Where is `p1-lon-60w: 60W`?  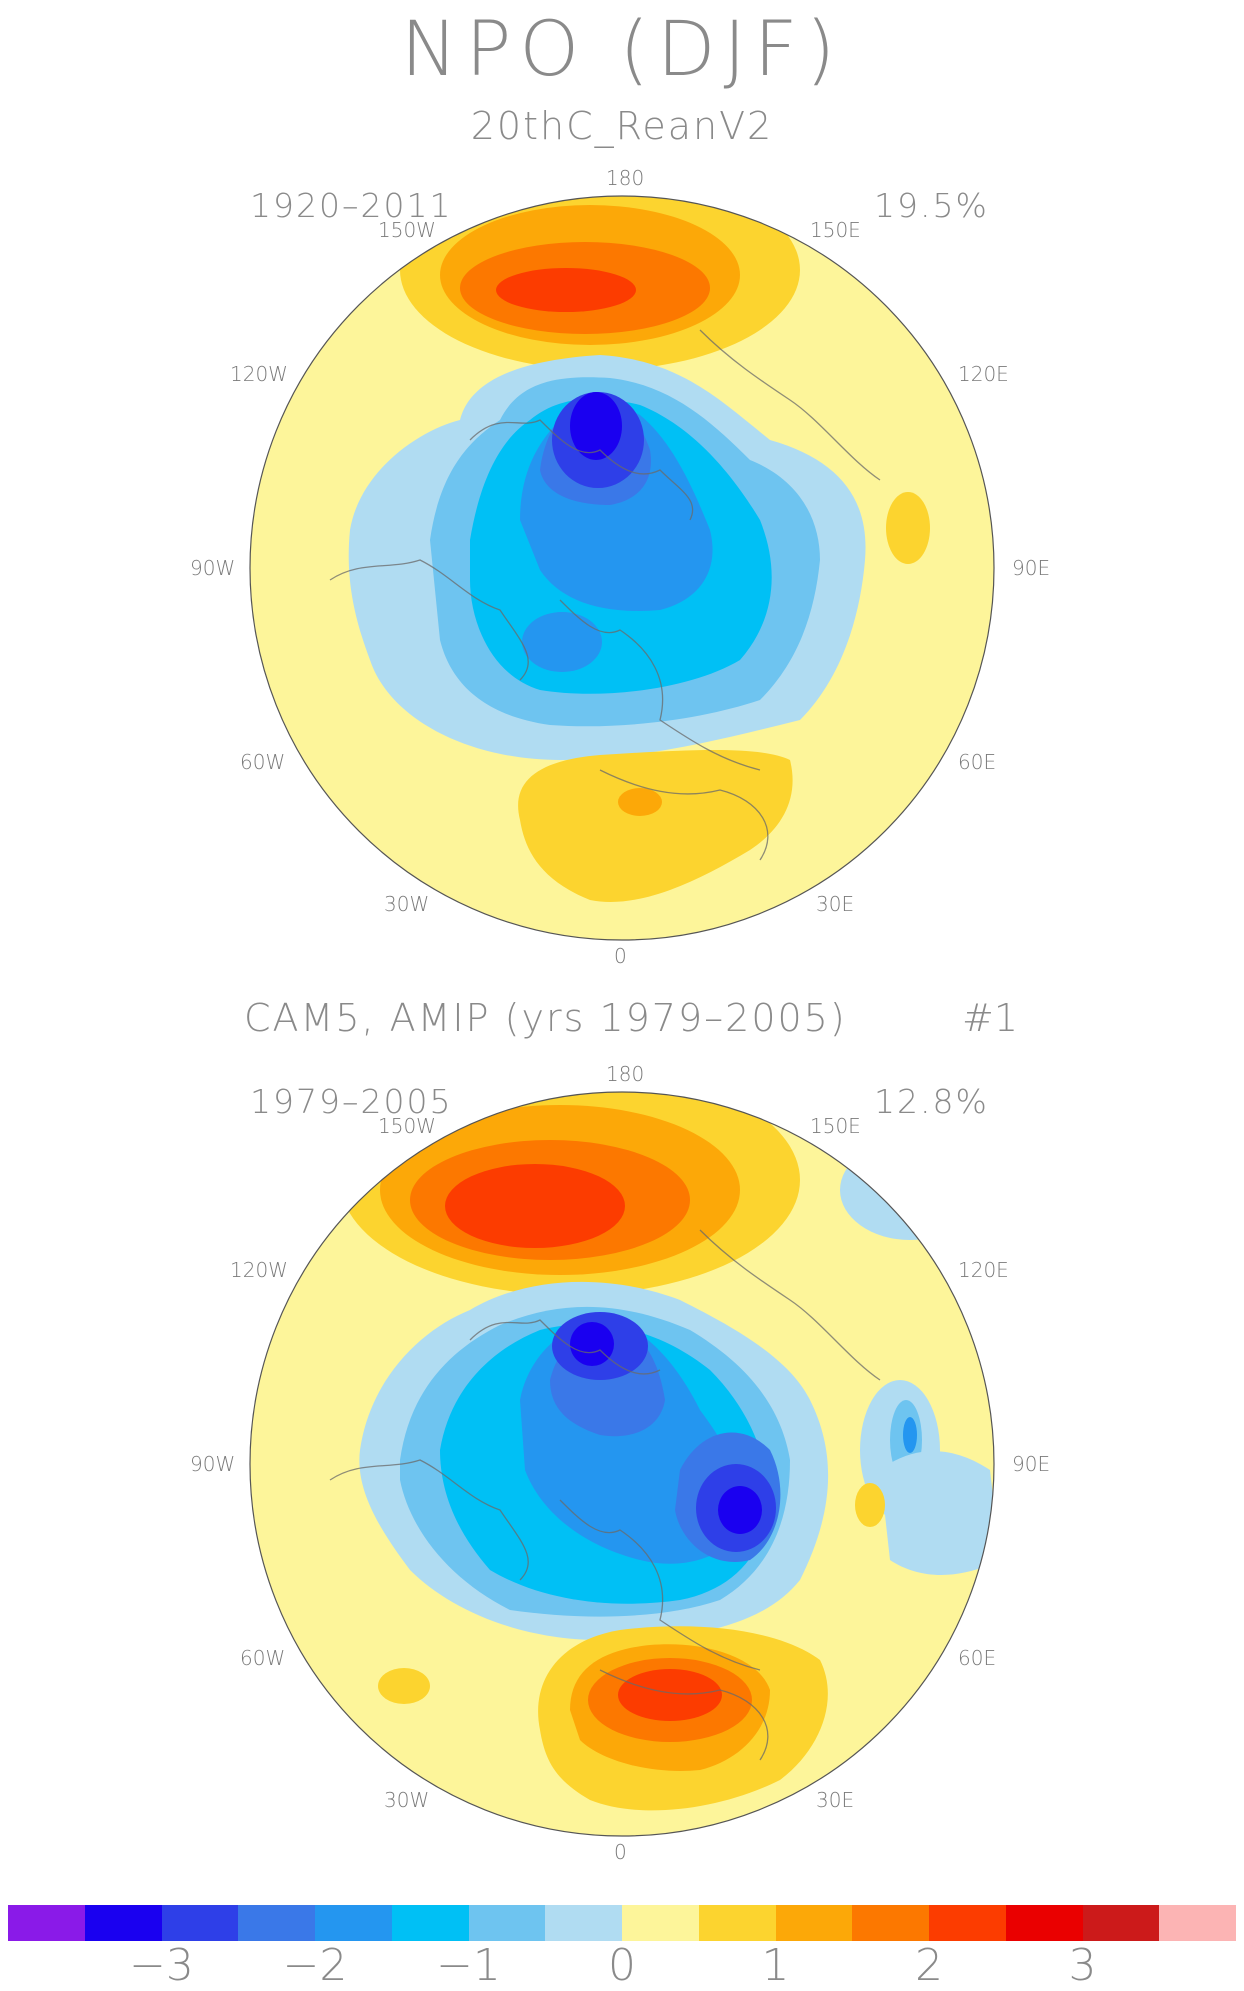 p1-lon-60w: 60W is located at coordinates (263, 762).